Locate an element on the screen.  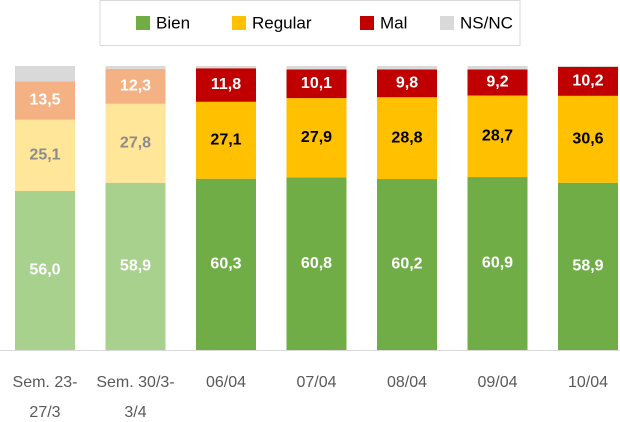
data-label: 60,2 is located at coordinates (406, 264).